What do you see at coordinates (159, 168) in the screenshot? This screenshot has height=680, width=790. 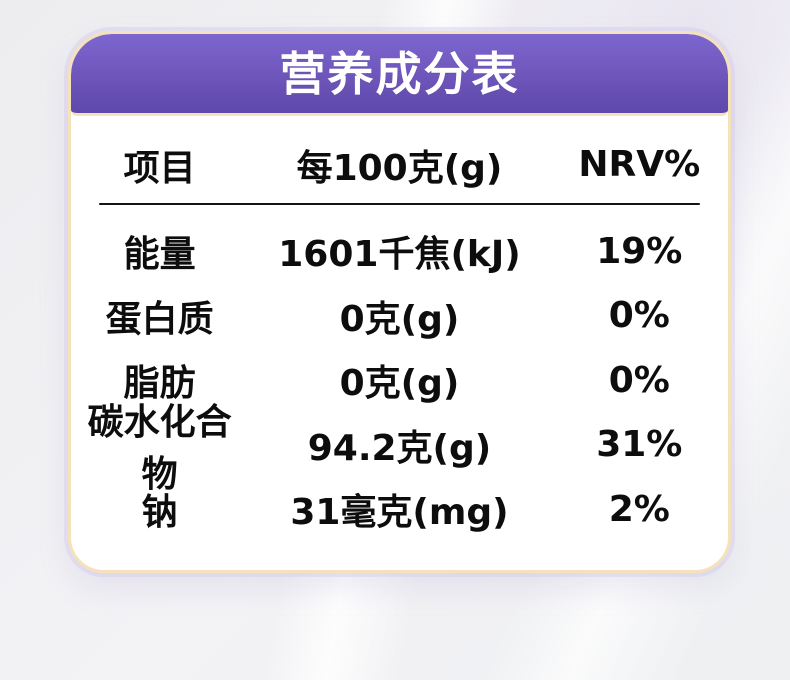 I see `column-header-item: 项目` at bounding box center [159, 168].